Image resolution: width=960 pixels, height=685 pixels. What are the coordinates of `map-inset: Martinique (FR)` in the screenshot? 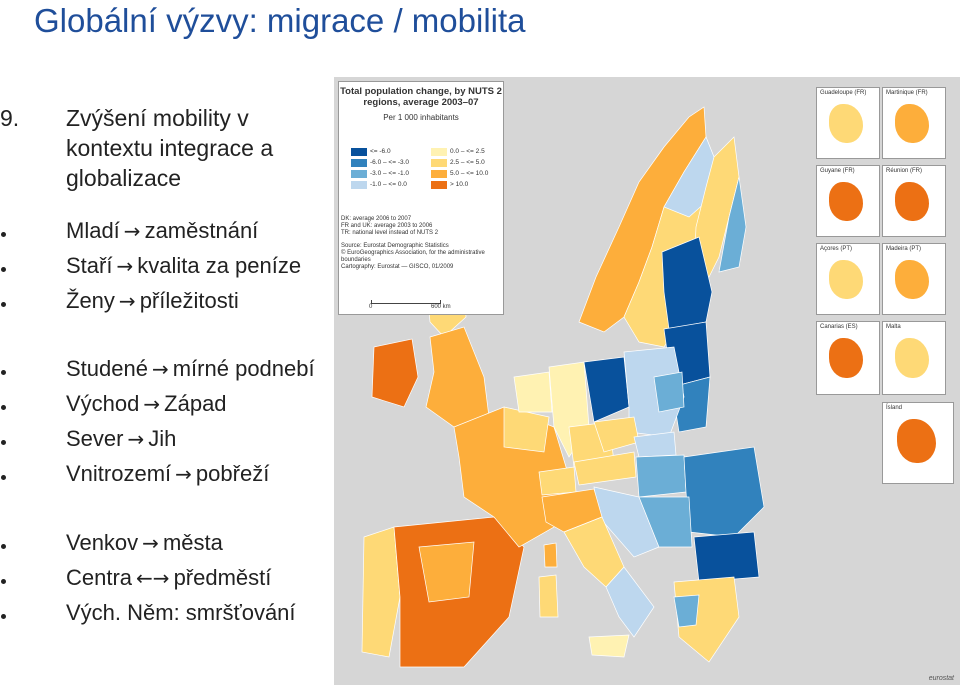 It's located at (914, 123).